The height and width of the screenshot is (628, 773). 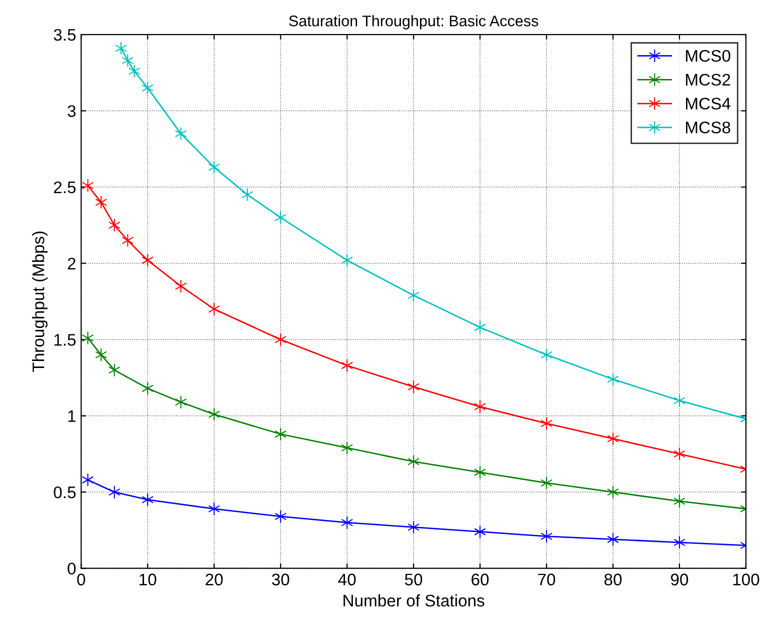 I want to click on x-tick-label: 80, so click(x=613, y=580).